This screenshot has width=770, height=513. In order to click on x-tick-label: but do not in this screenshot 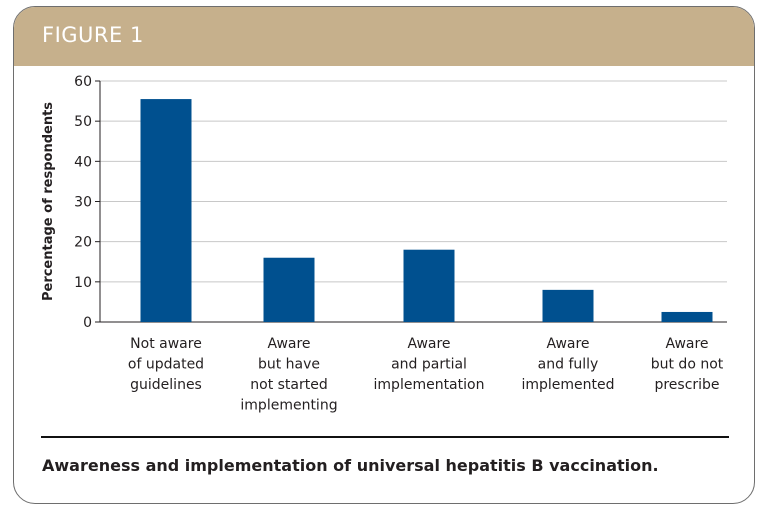, I will do `click(687, 365)`.